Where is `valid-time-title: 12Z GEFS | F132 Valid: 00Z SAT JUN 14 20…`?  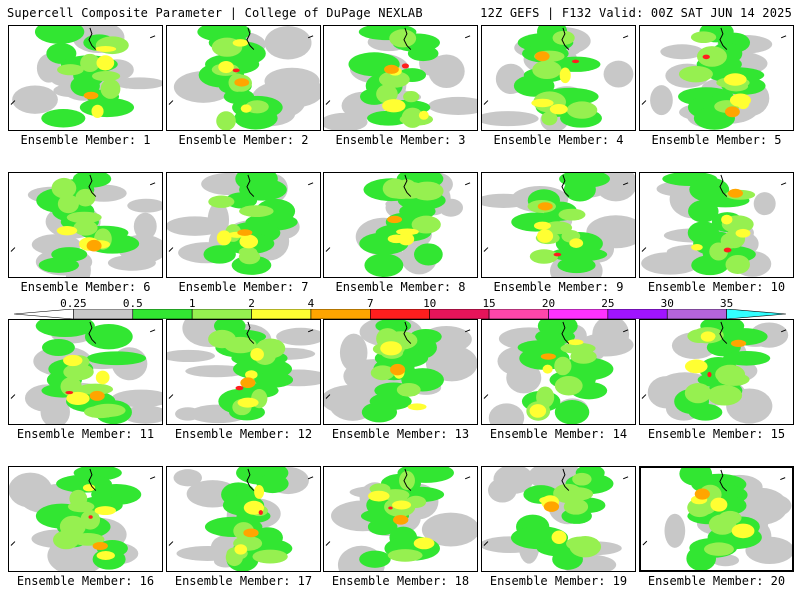 valid-time-title: 12Z GEFS | F132 Valid: 00Z SAT JUN 14 20… is located at coordinates (636, 13).